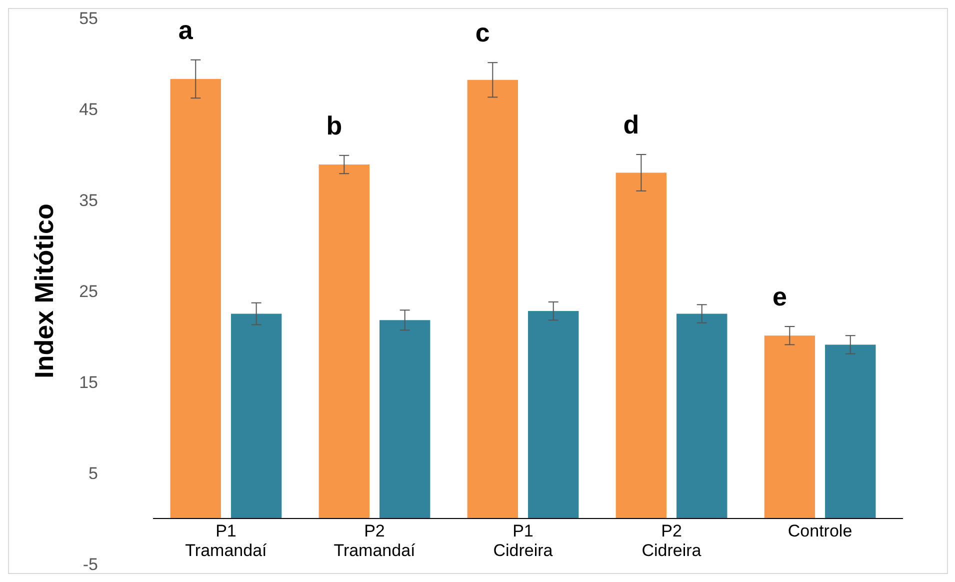  Describe the element at coordinates (226, 541) in the screenshot. I see `x-tick-label: P1 Tramandaí` at that location.